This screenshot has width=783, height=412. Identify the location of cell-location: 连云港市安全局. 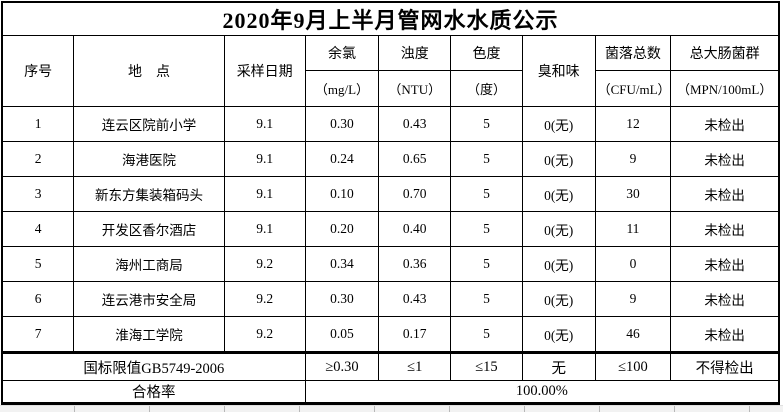
(149, 299).